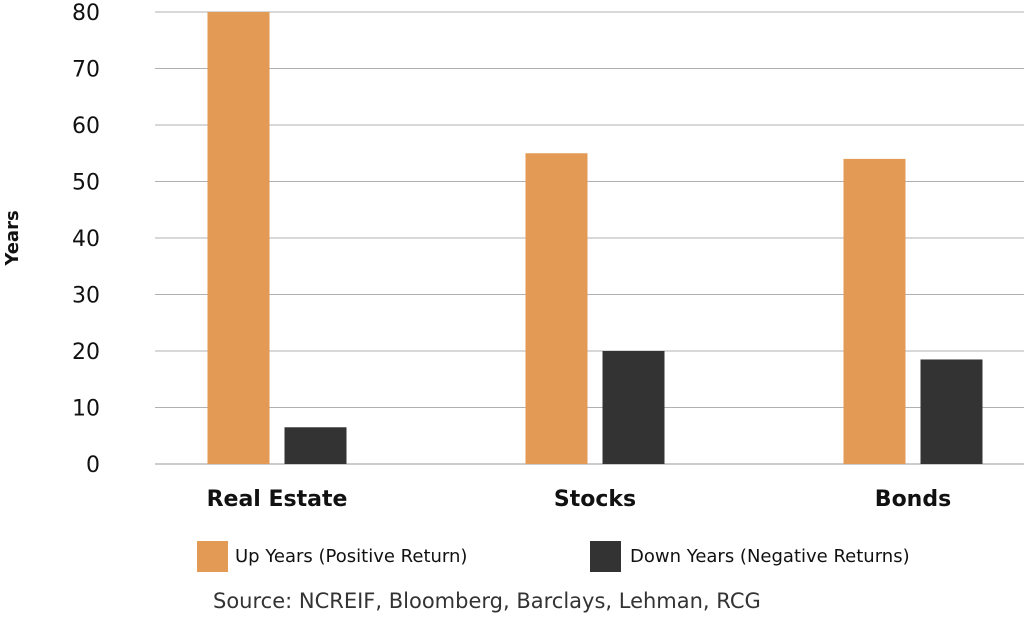 Image resolution: width=1024 pixels, height=623 pixels. I want to click on y-axis-label: Years, so click(12, 238).